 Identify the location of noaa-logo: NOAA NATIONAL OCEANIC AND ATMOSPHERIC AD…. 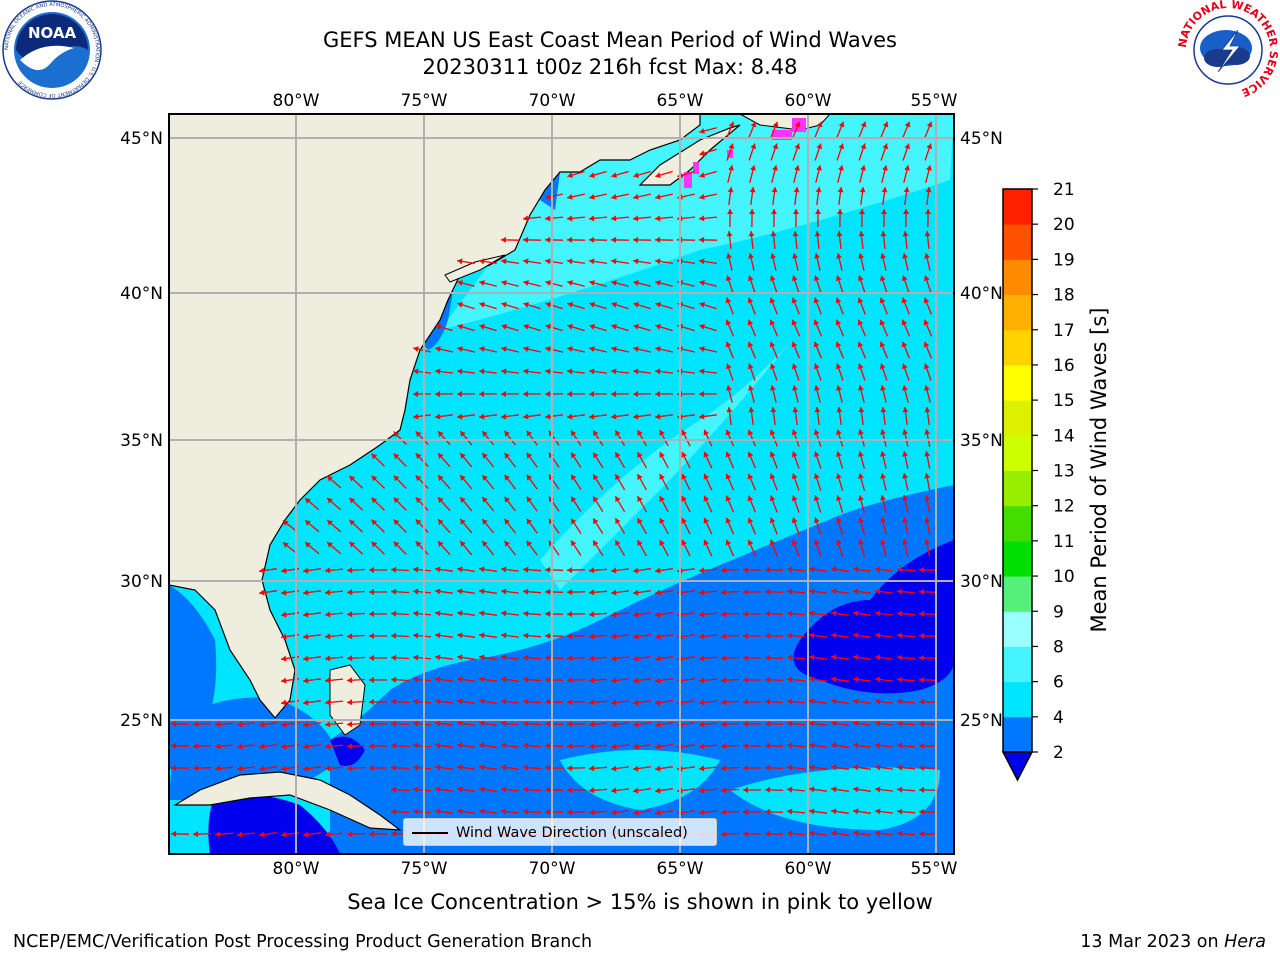
(52, 50).